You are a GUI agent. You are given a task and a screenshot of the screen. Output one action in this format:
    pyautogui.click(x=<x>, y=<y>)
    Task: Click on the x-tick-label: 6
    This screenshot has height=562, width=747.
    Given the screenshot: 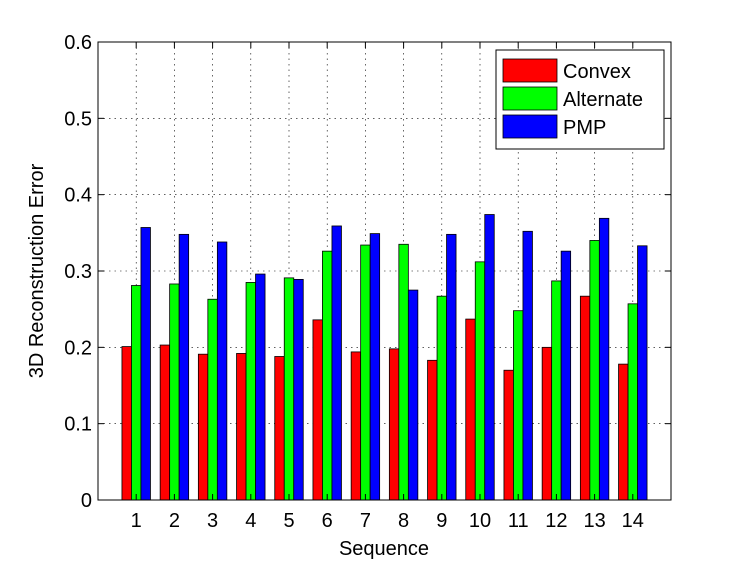 What is the action you would take?
    pyautogui.click(x=327, y=521)
    